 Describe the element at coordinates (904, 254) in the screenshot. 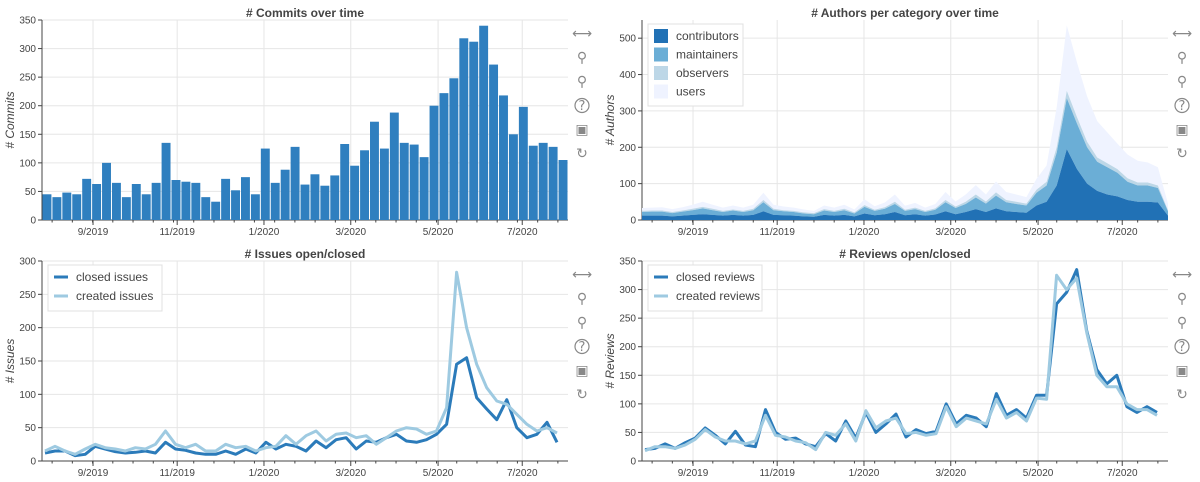

I see `chart-title: # Reviews open/closed` at that location.